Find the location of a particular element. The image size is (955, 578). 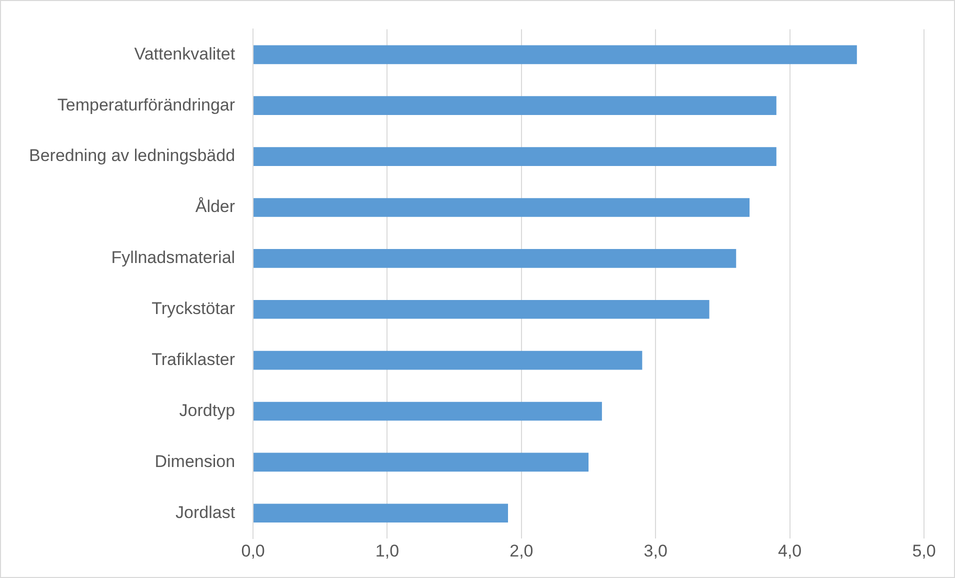

y-tick-label: Temperaturförändringar is located at coordinates (146, 104).